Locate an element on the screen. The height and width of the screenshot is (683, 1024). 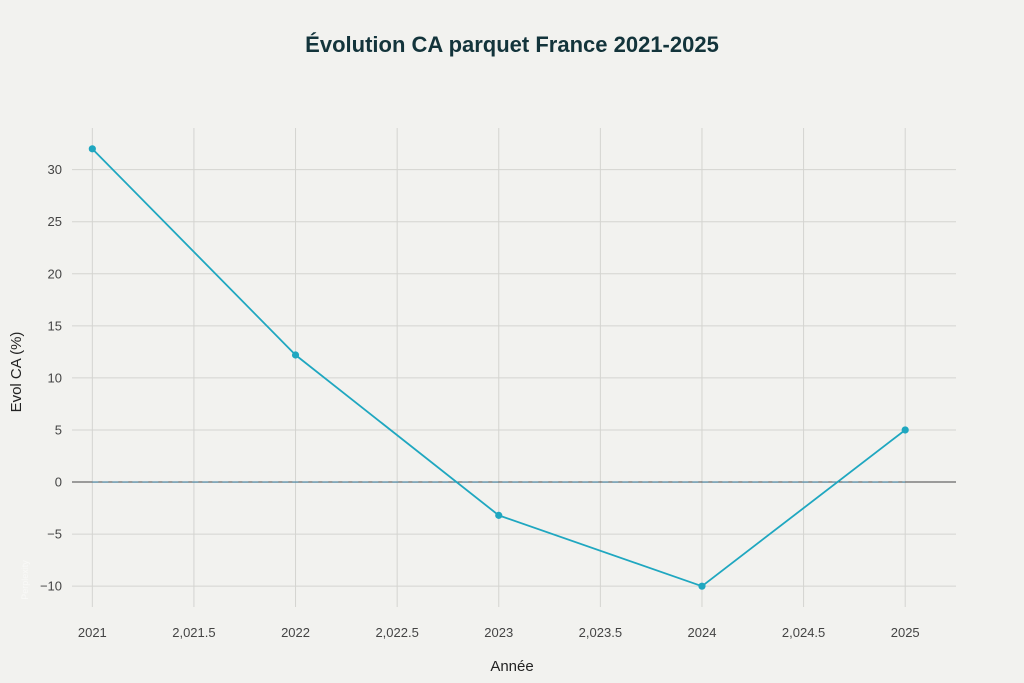
data-point-2022 is located at coordinates (295, 355).